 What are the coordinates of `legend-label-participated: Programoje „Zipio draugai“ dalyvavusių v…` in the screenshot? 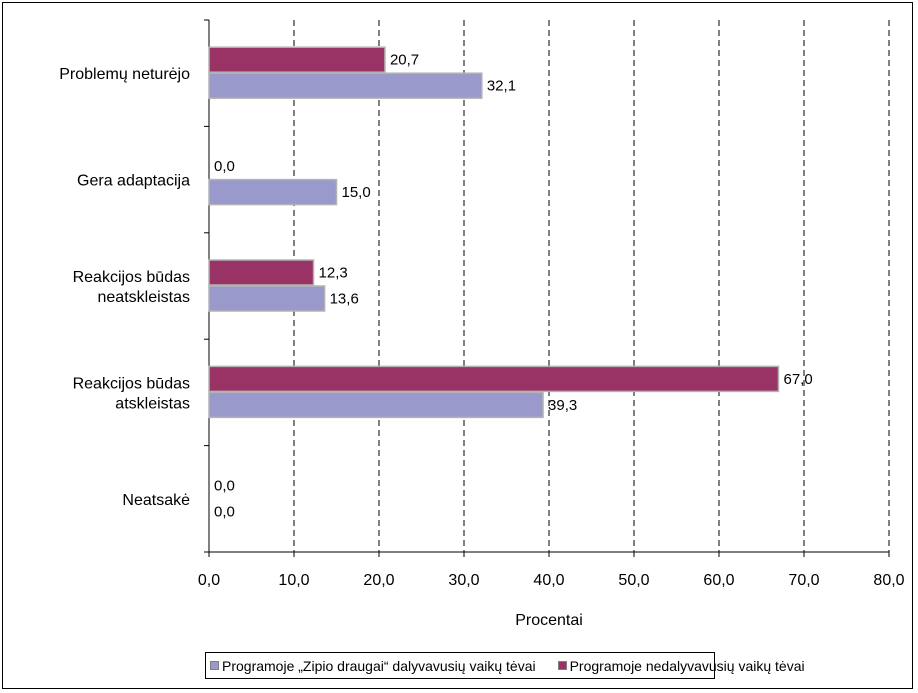 It's located at (379, 665).